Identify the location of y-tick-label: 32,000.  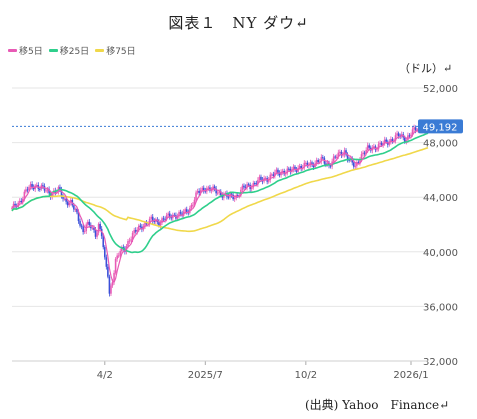
(440, 362).